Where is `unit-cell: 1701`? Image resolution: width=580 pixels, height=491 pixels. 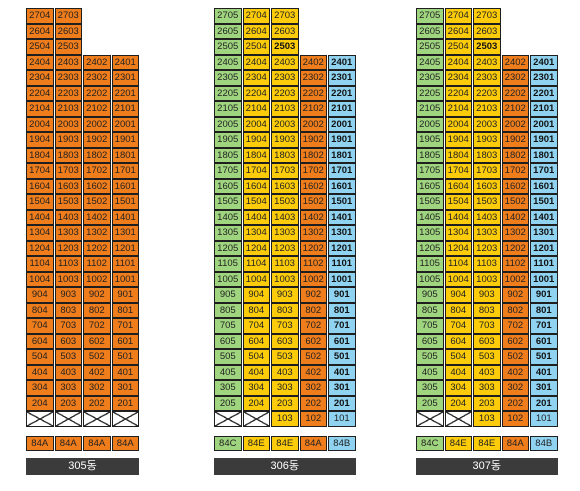 unit-cell: 1701 is located at coordinates (544, 171).